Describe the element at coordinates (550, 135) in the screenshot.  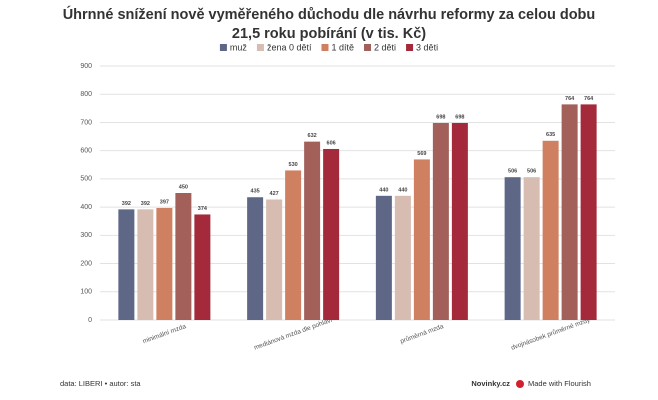
I see `value-label: 635` at that location.